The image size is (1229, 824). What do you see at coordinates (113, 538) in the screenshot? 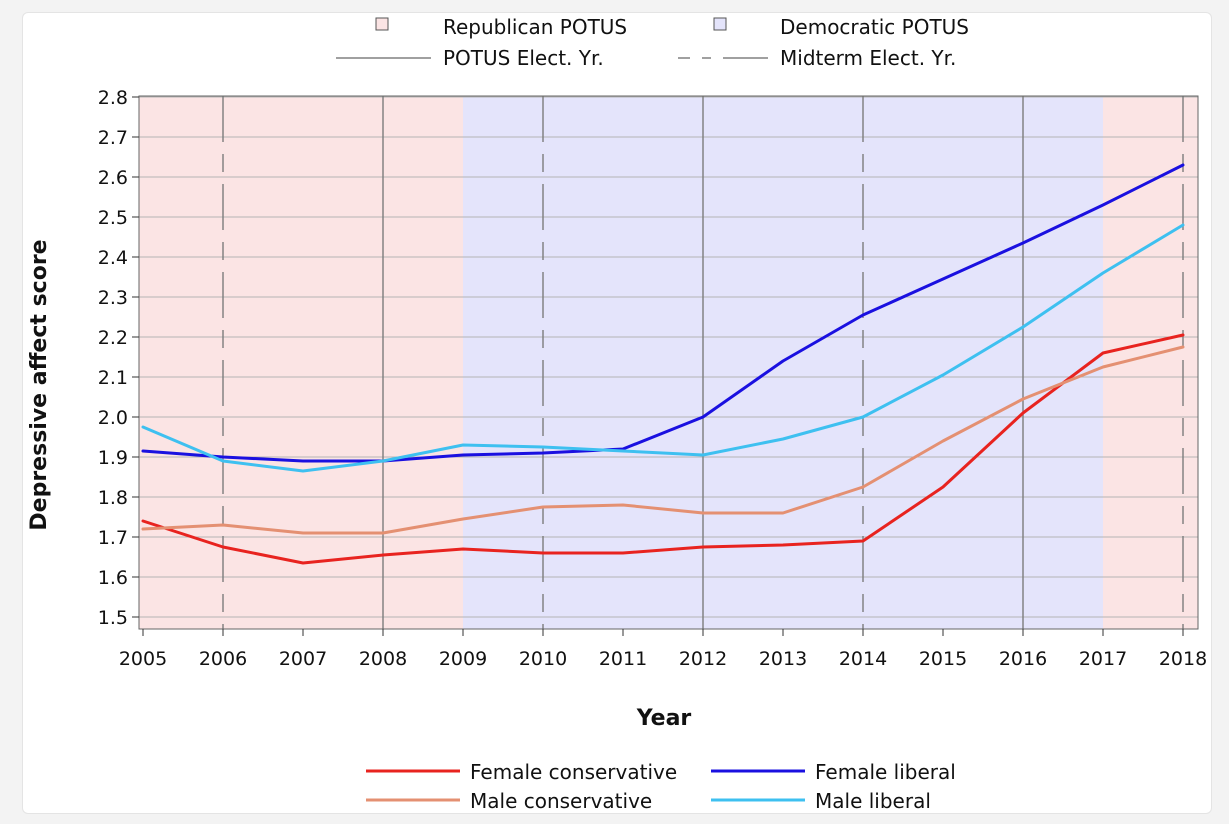
I see `y-tick-label-1.7: 1.7` at bounding box center [113, 538].